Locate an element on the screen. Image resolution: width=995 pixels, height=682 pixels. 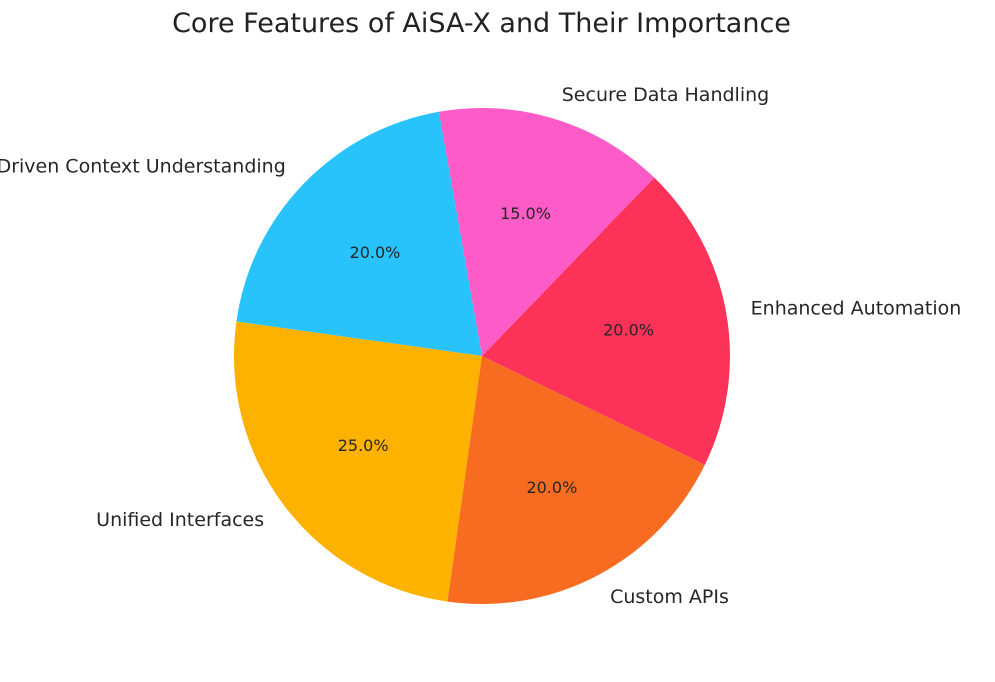
percent-label-unified-interfaces: 25.0% is located at coordinates (363, 445).